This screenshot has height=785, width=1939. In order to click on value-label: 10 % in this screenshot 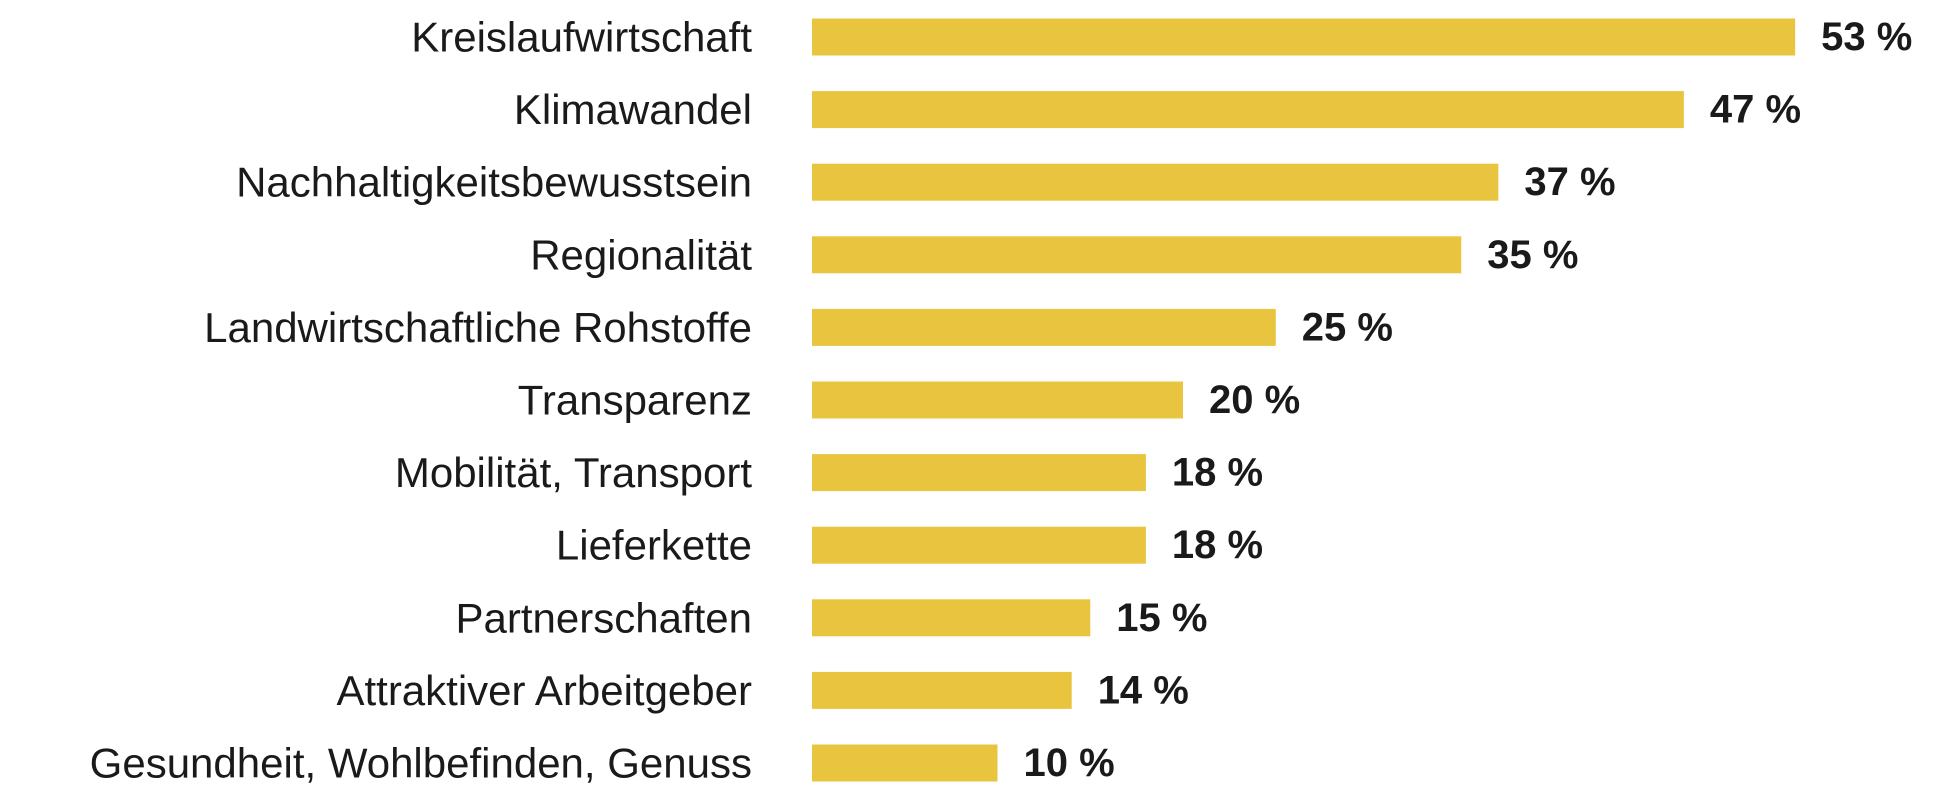, I will do `click(1069, 763)`.